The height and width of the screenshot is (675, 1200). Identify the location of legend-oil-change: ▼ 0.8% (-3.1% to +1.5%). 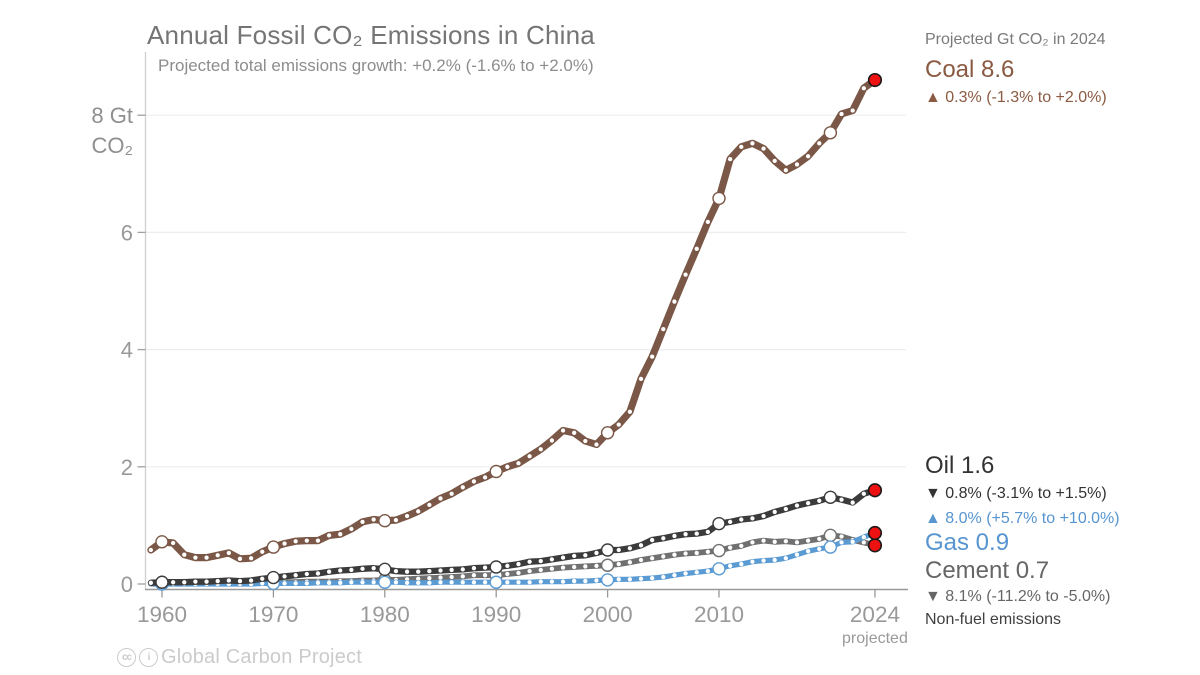
(1016, 493).